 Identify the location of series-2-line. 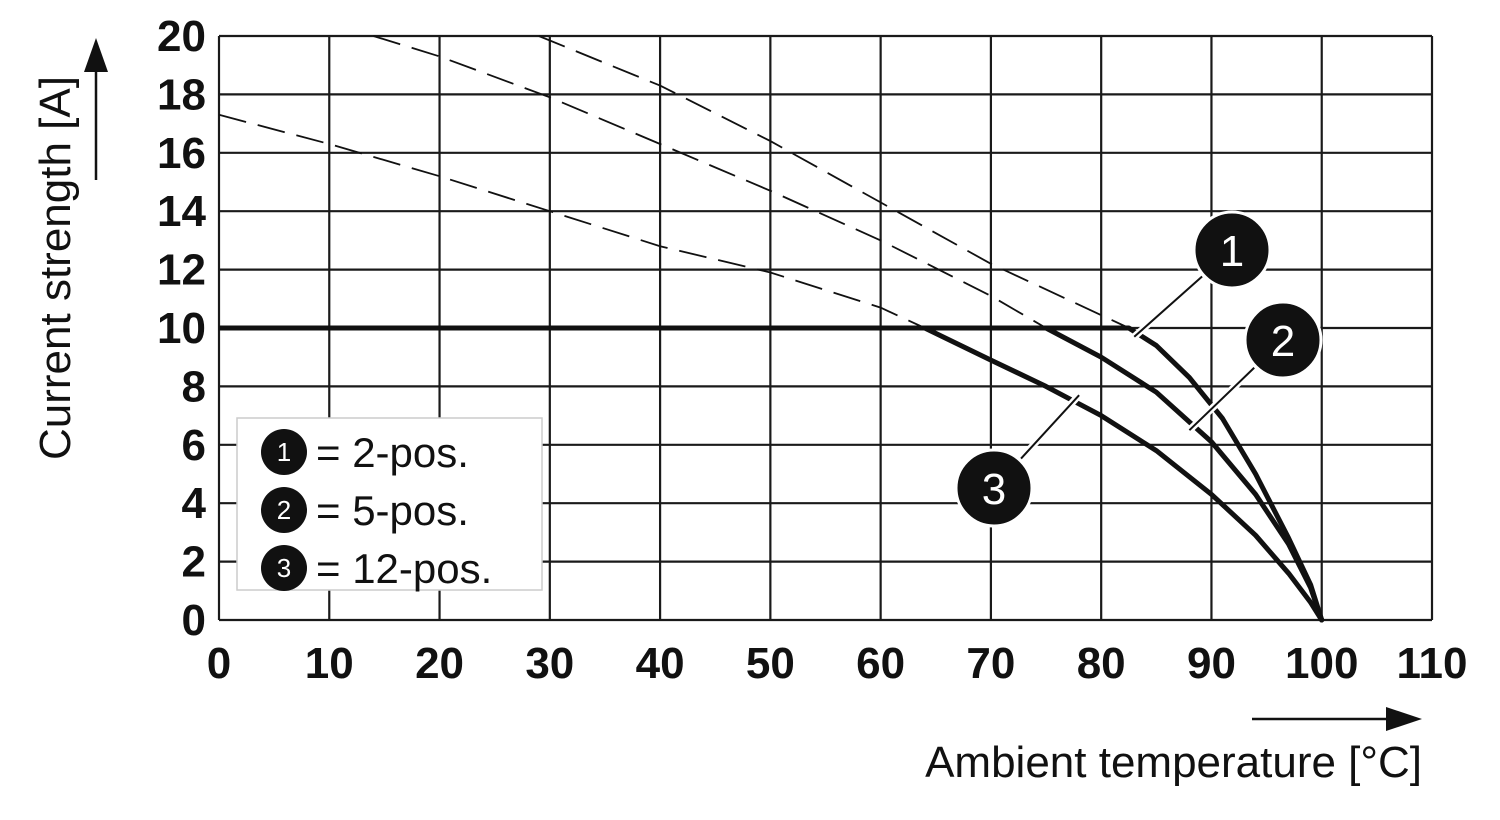
(1184, 474).